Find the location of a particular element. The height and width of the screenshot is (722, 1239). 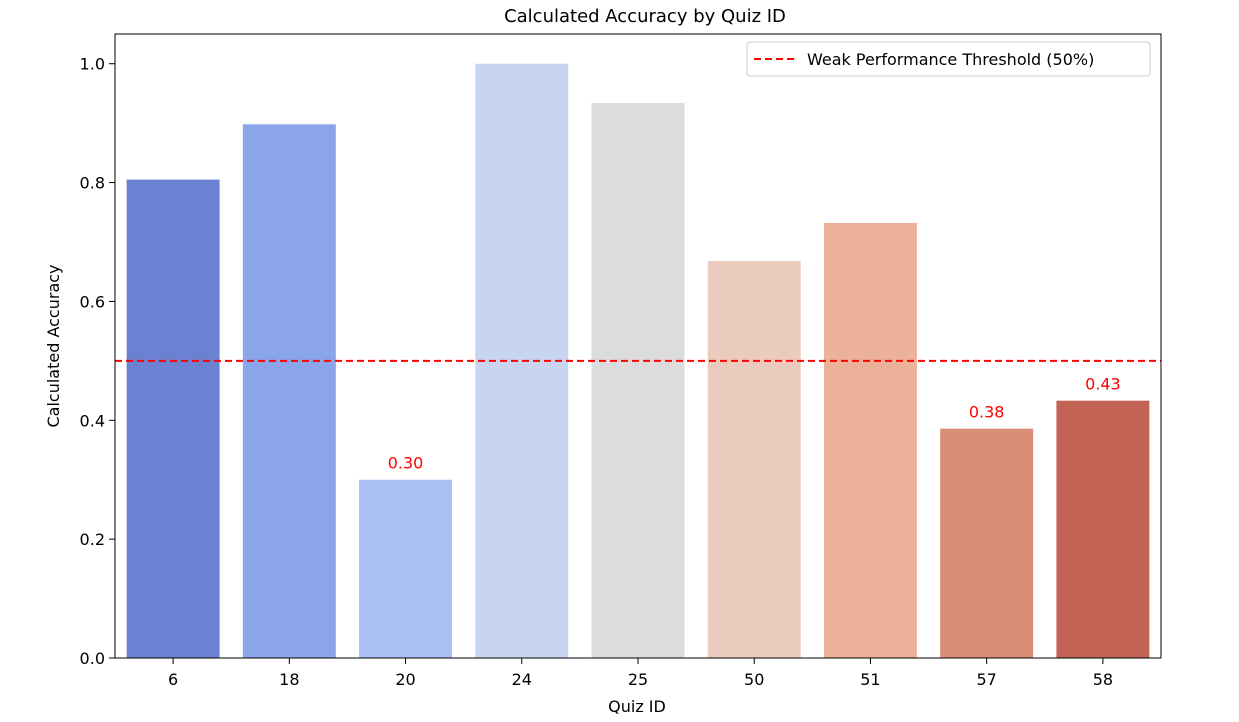

bar-value-label: 0.38 is located at coordinates (987, 412).